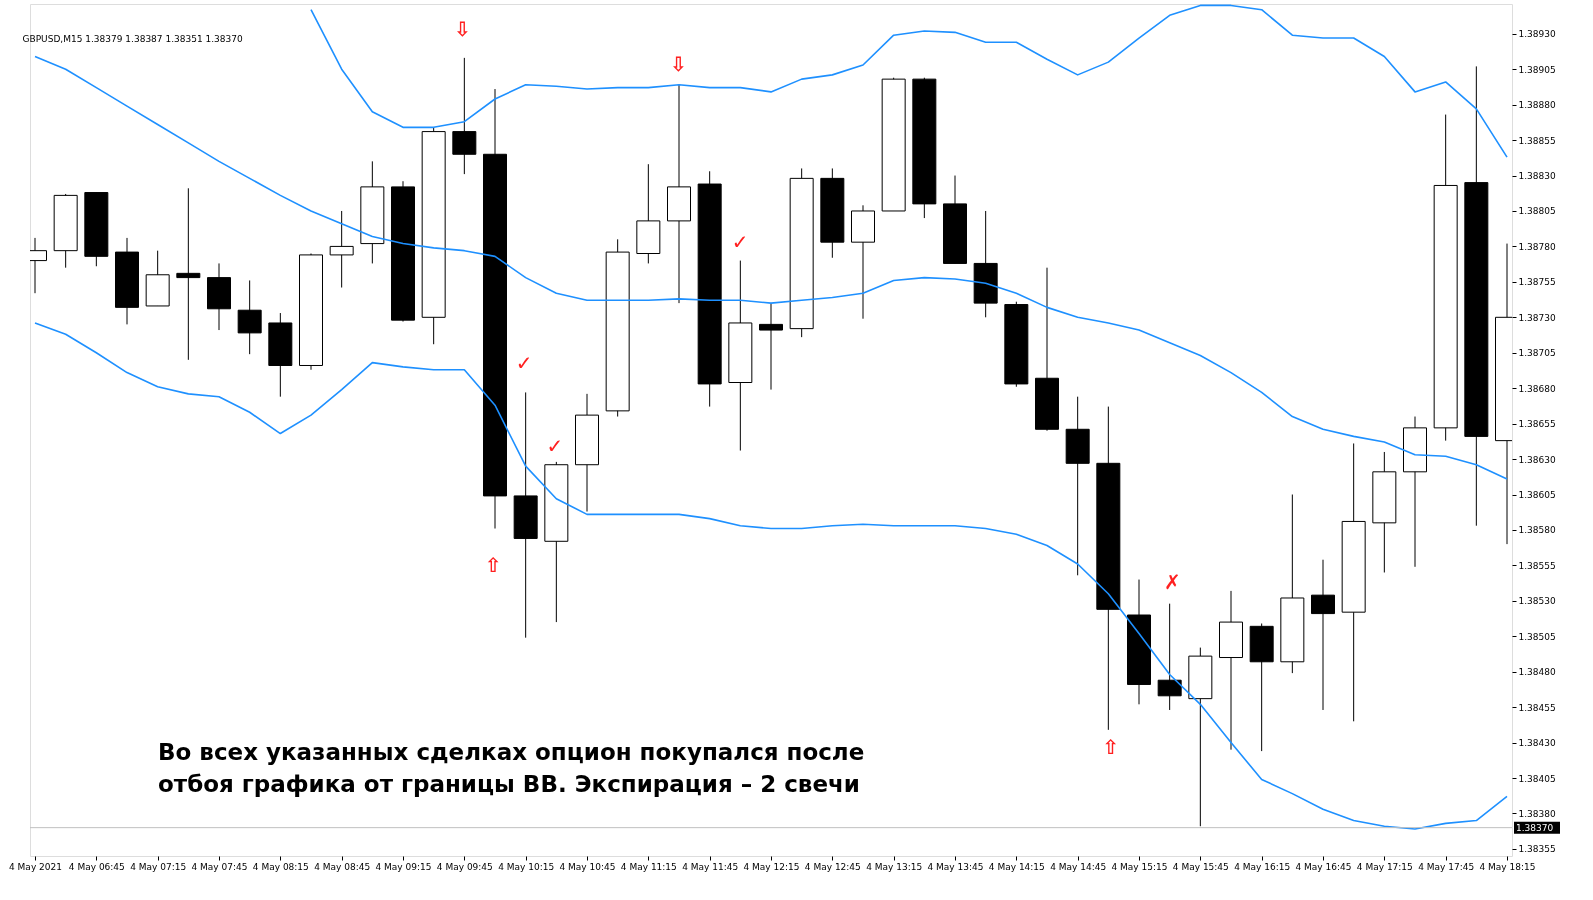  Describe the element at coordinates (1537, 672) in the screenshot. I see `y-tick-label: 1.38480` at that location.